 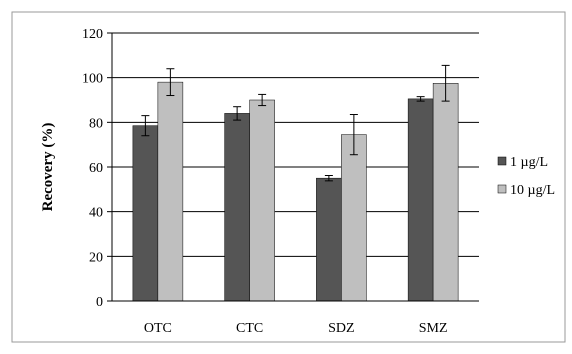 What do you see at coordinates (532, 190) in the screenshot?
I see `legend-label-series-1: 10 µg/L` at bounding box center [532, 190].